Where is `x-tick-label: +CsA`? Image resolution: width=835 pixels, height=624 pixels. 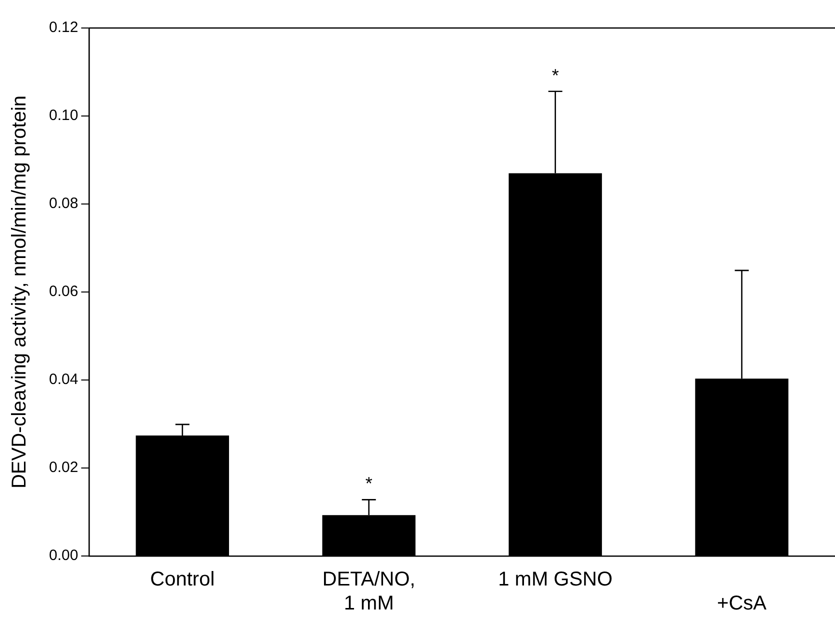 x-tick-label: +CsA is located at coordinates (742, 603).